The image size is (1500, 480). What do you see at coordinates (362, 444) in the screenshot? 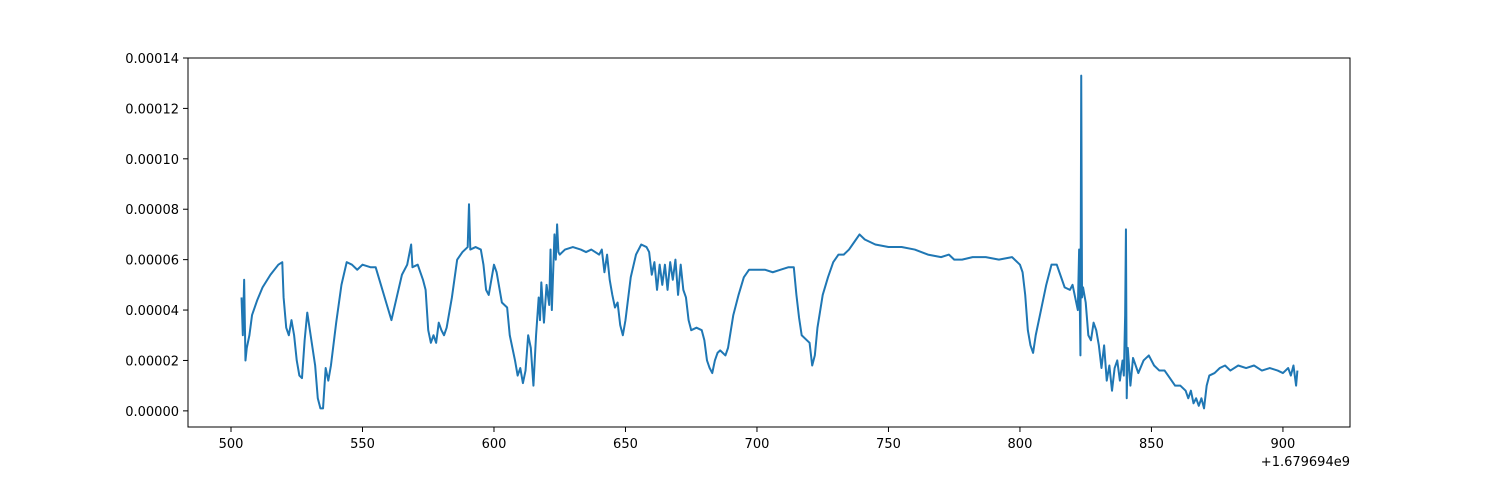
I see `x-tick-label: 550` at bounding box center [362, 444].